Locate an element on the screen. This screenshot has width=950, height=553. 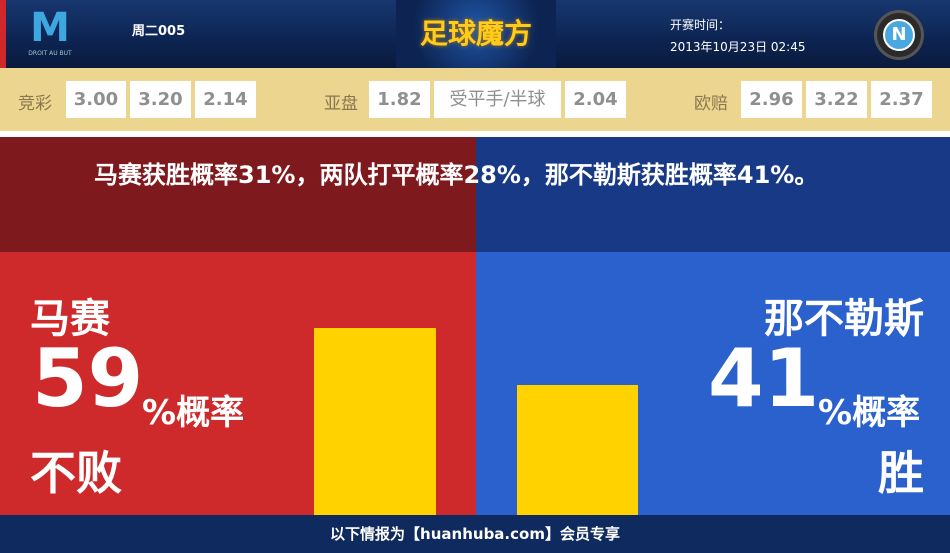
jingcai-label: 竞彩 is located at coordinates (35, 104).